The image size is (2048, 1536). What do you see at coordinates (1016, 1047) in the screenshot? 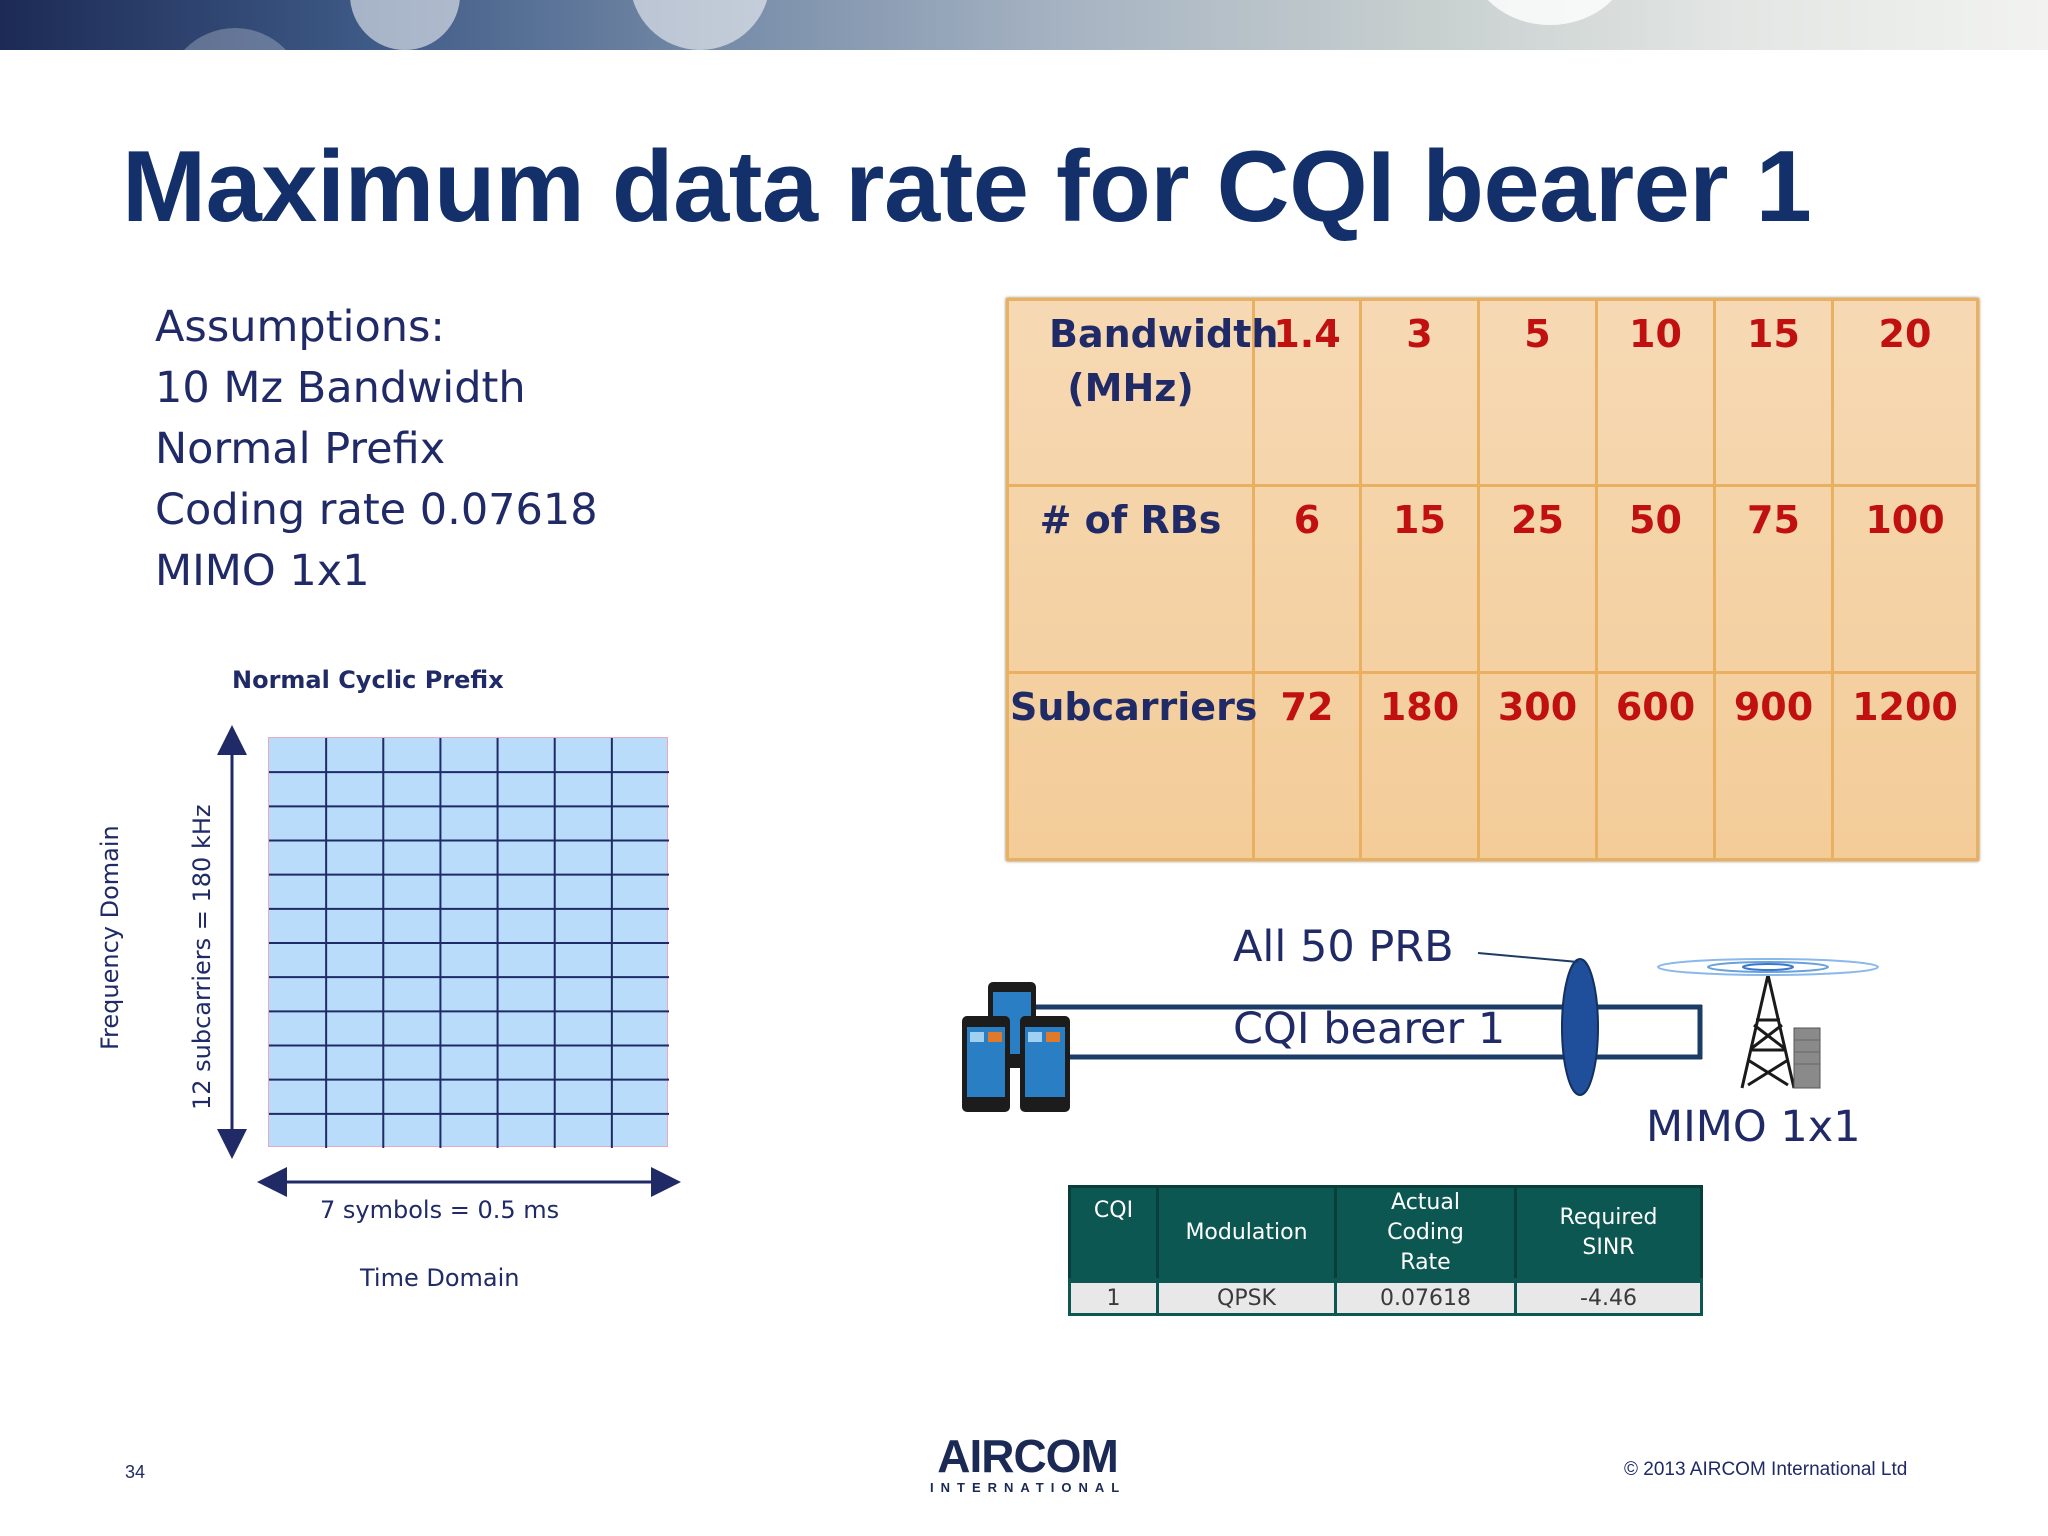
I see `smartphones-icon` at bounding box center [1016, 1047].